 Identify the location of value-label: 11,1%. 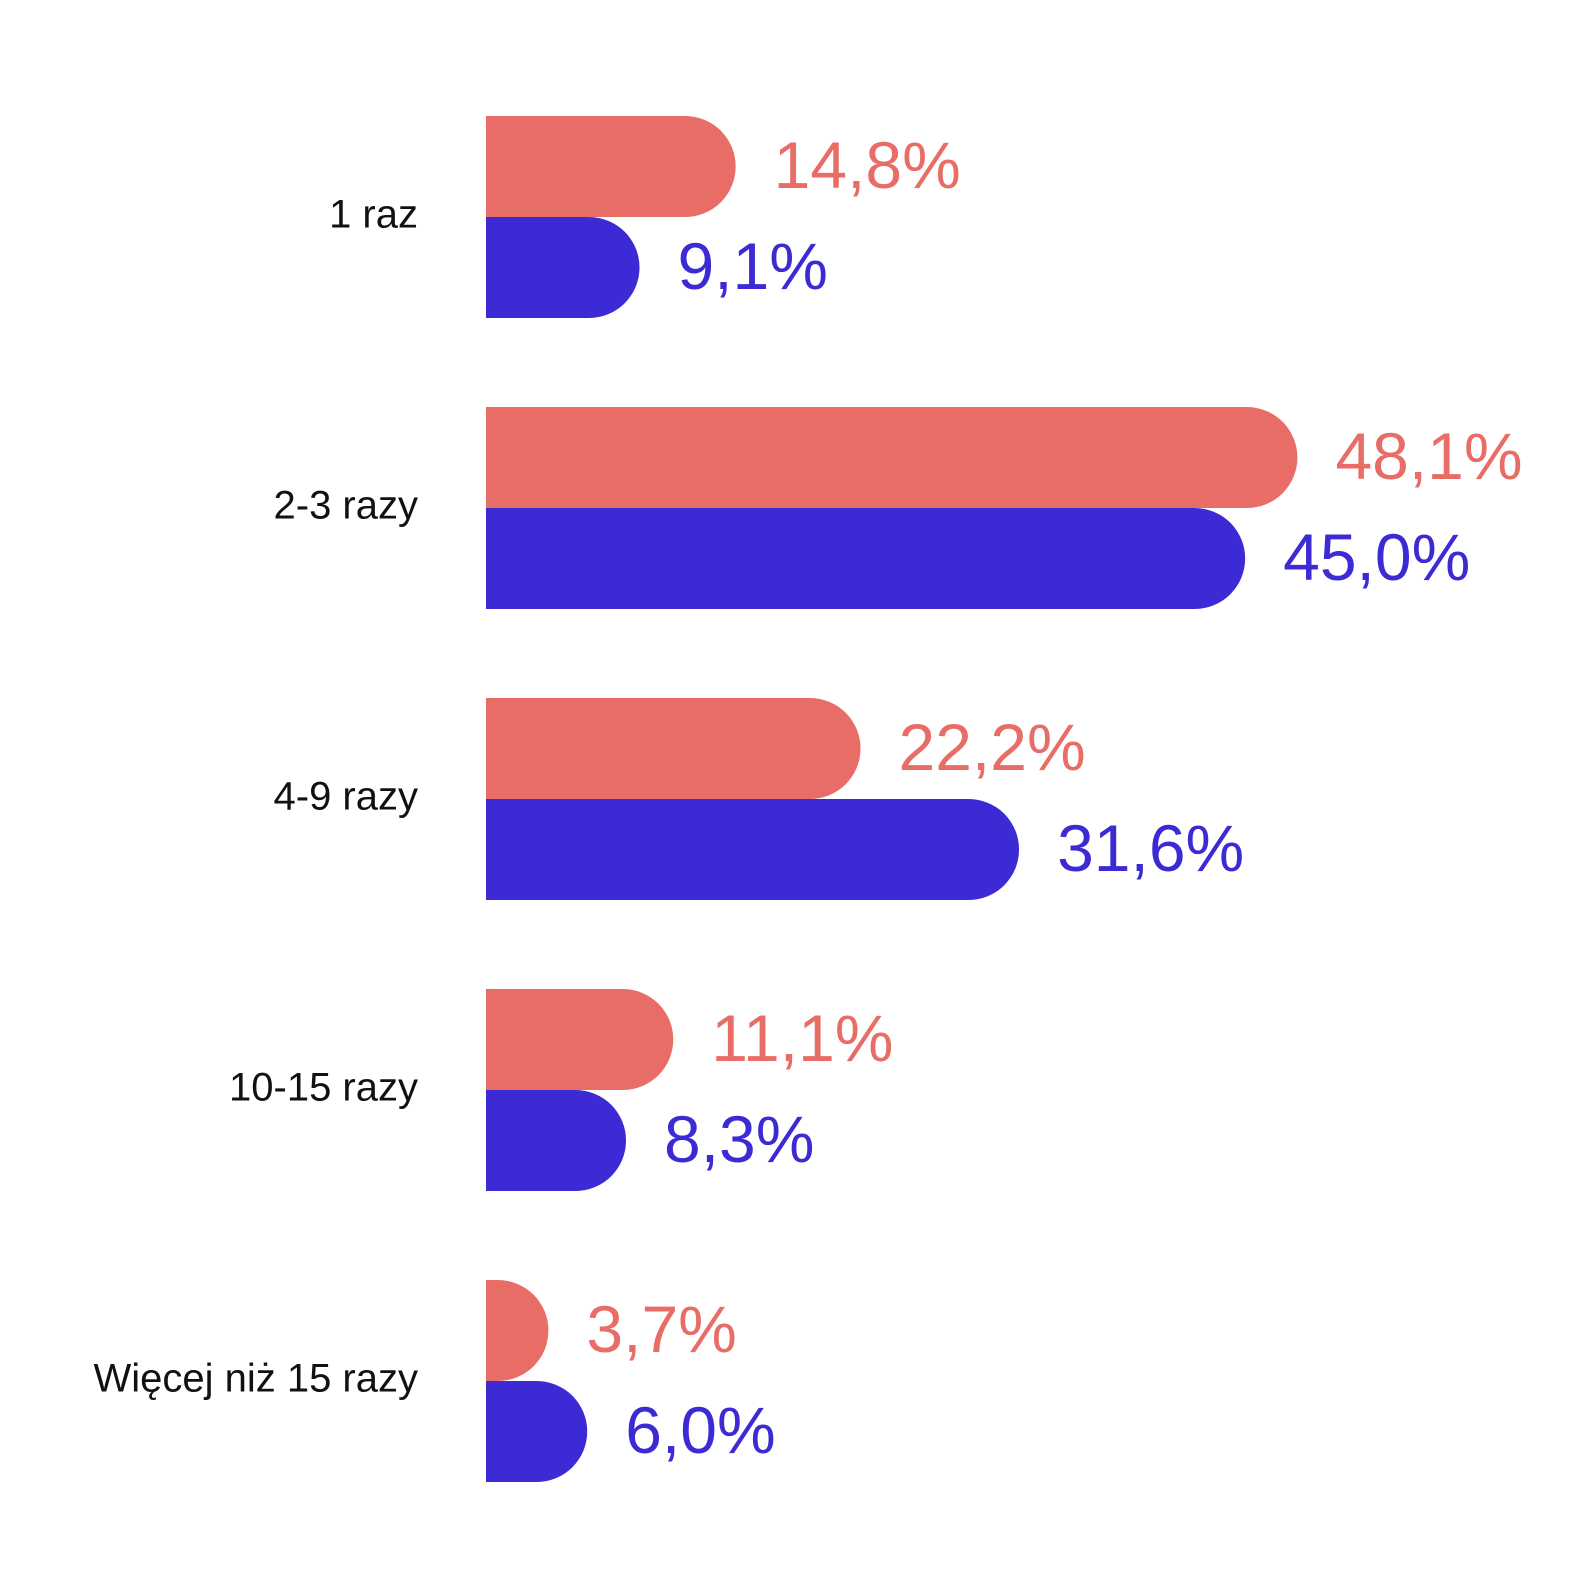
(802, 1038).